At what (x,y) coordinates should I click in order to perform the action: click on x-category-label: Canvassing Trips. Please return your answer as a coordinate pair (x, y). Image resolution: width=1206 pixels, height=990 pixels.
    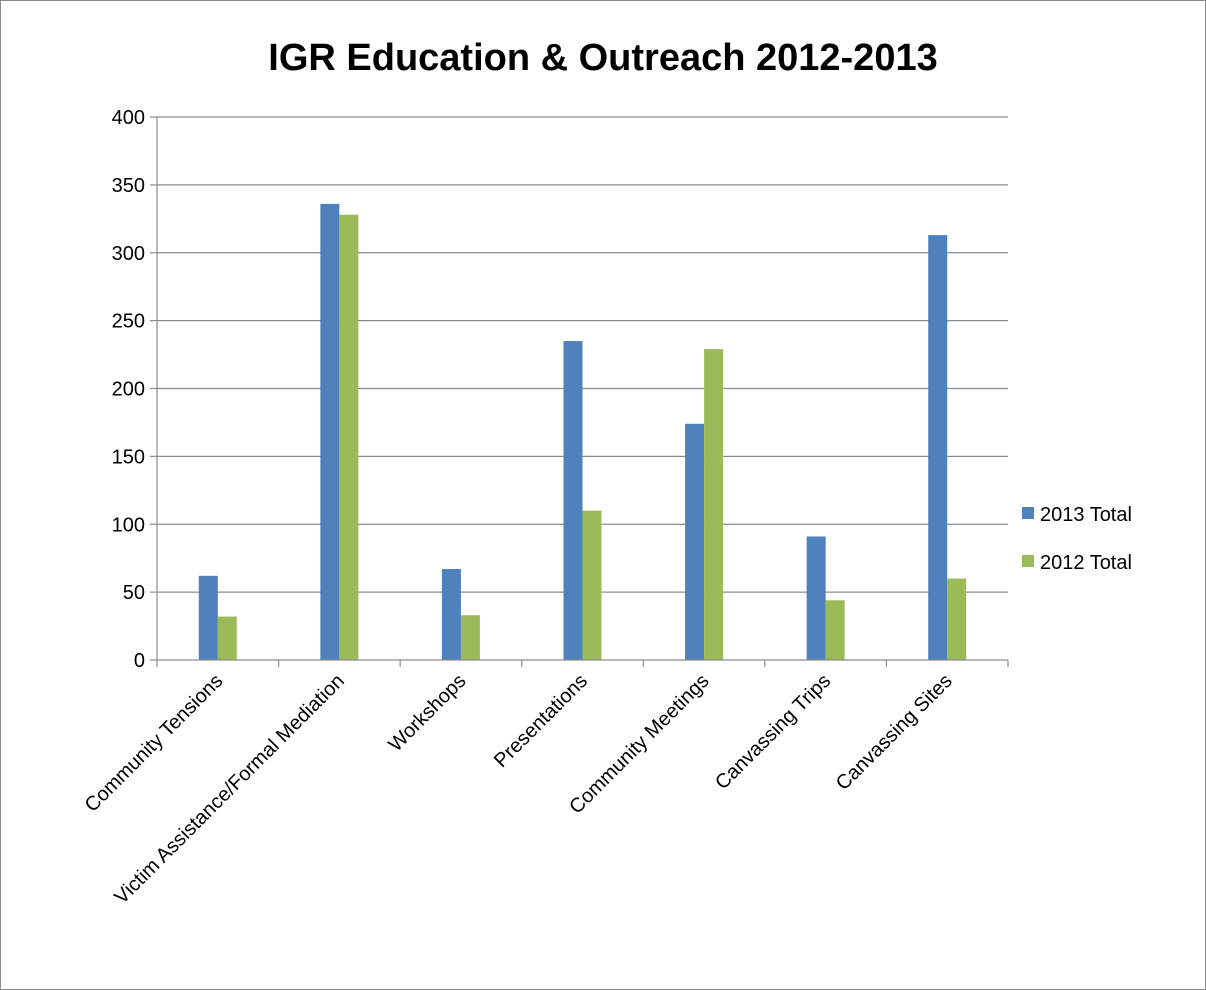
    Looking at the image, I should click on (773, 732).